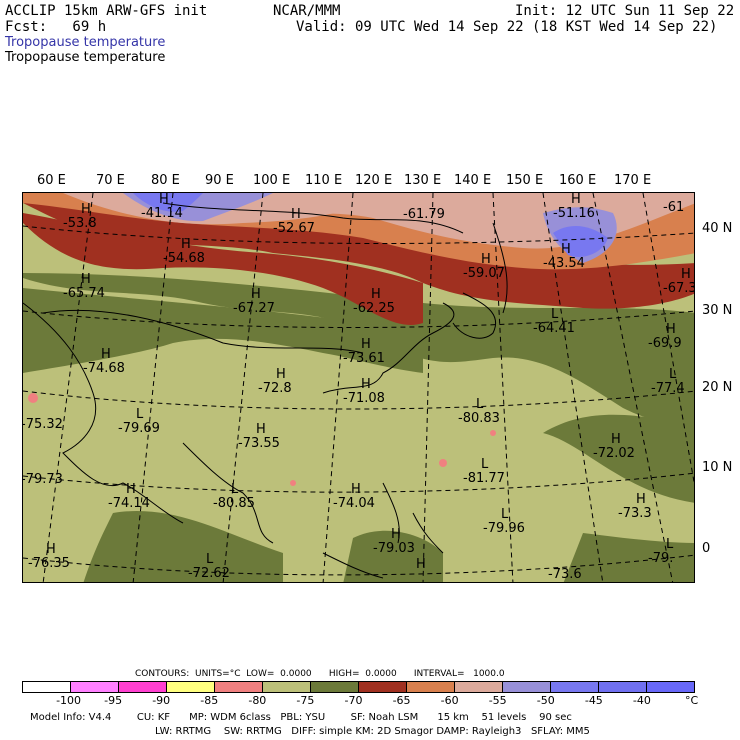 The image size is (740, 740). Describe the element at coordinates (259, 437) in the screenshot. I see `high-marker: H -73.55` at that location.